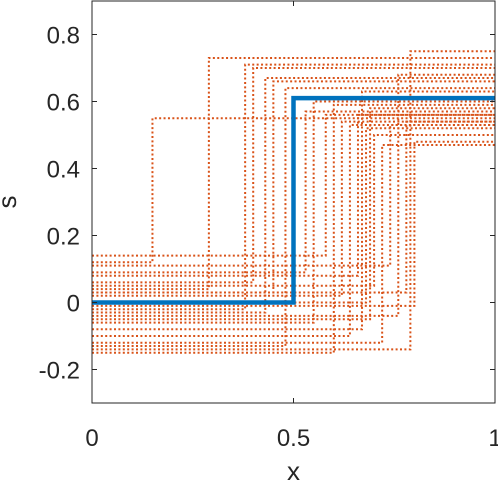 This screenshot has height=487, width=498. Describe the element at coordinates (293, 471) in the screenshot. I see `x-axis-label: x` at that location.